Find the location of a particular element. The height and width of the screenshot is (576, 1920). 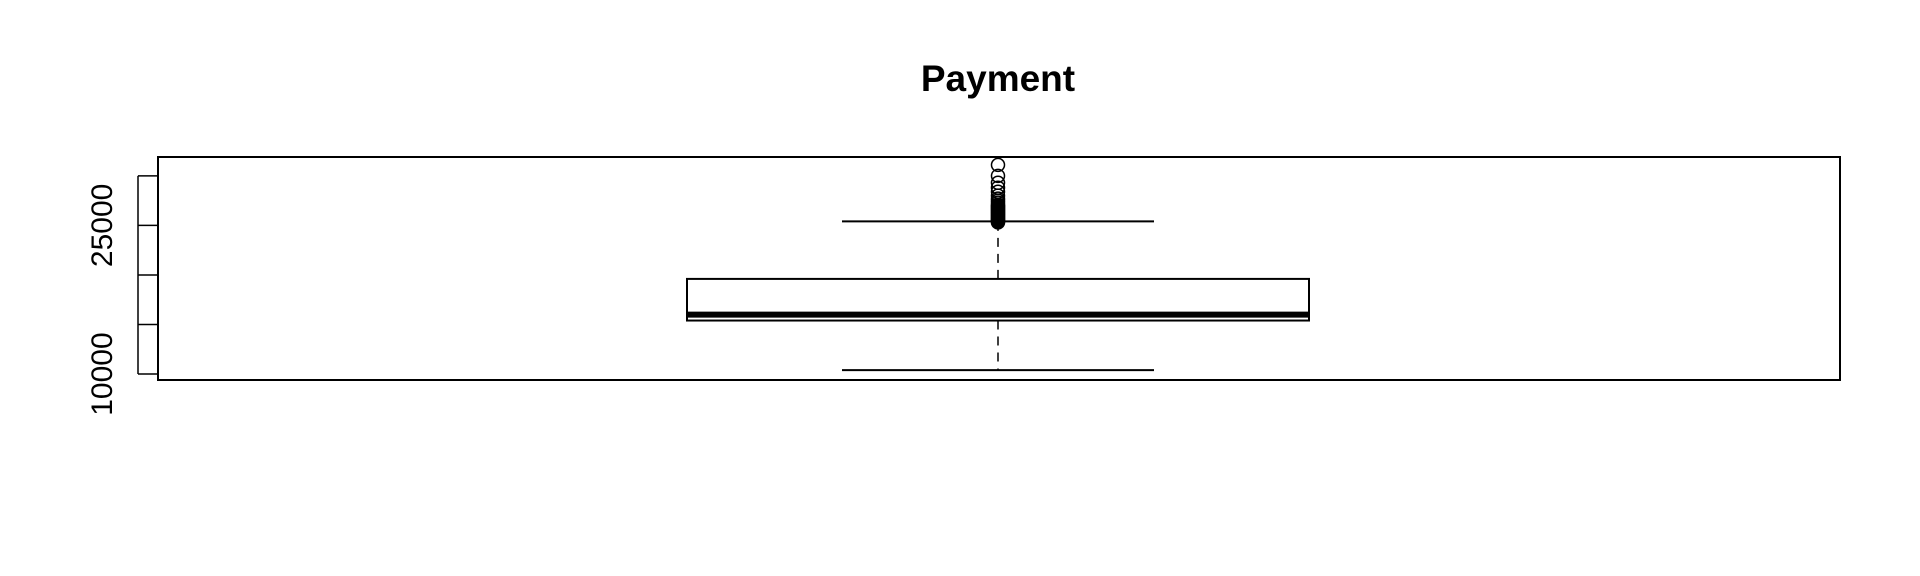

y-tick-label: 25000 is located at coordinates (102, 225).